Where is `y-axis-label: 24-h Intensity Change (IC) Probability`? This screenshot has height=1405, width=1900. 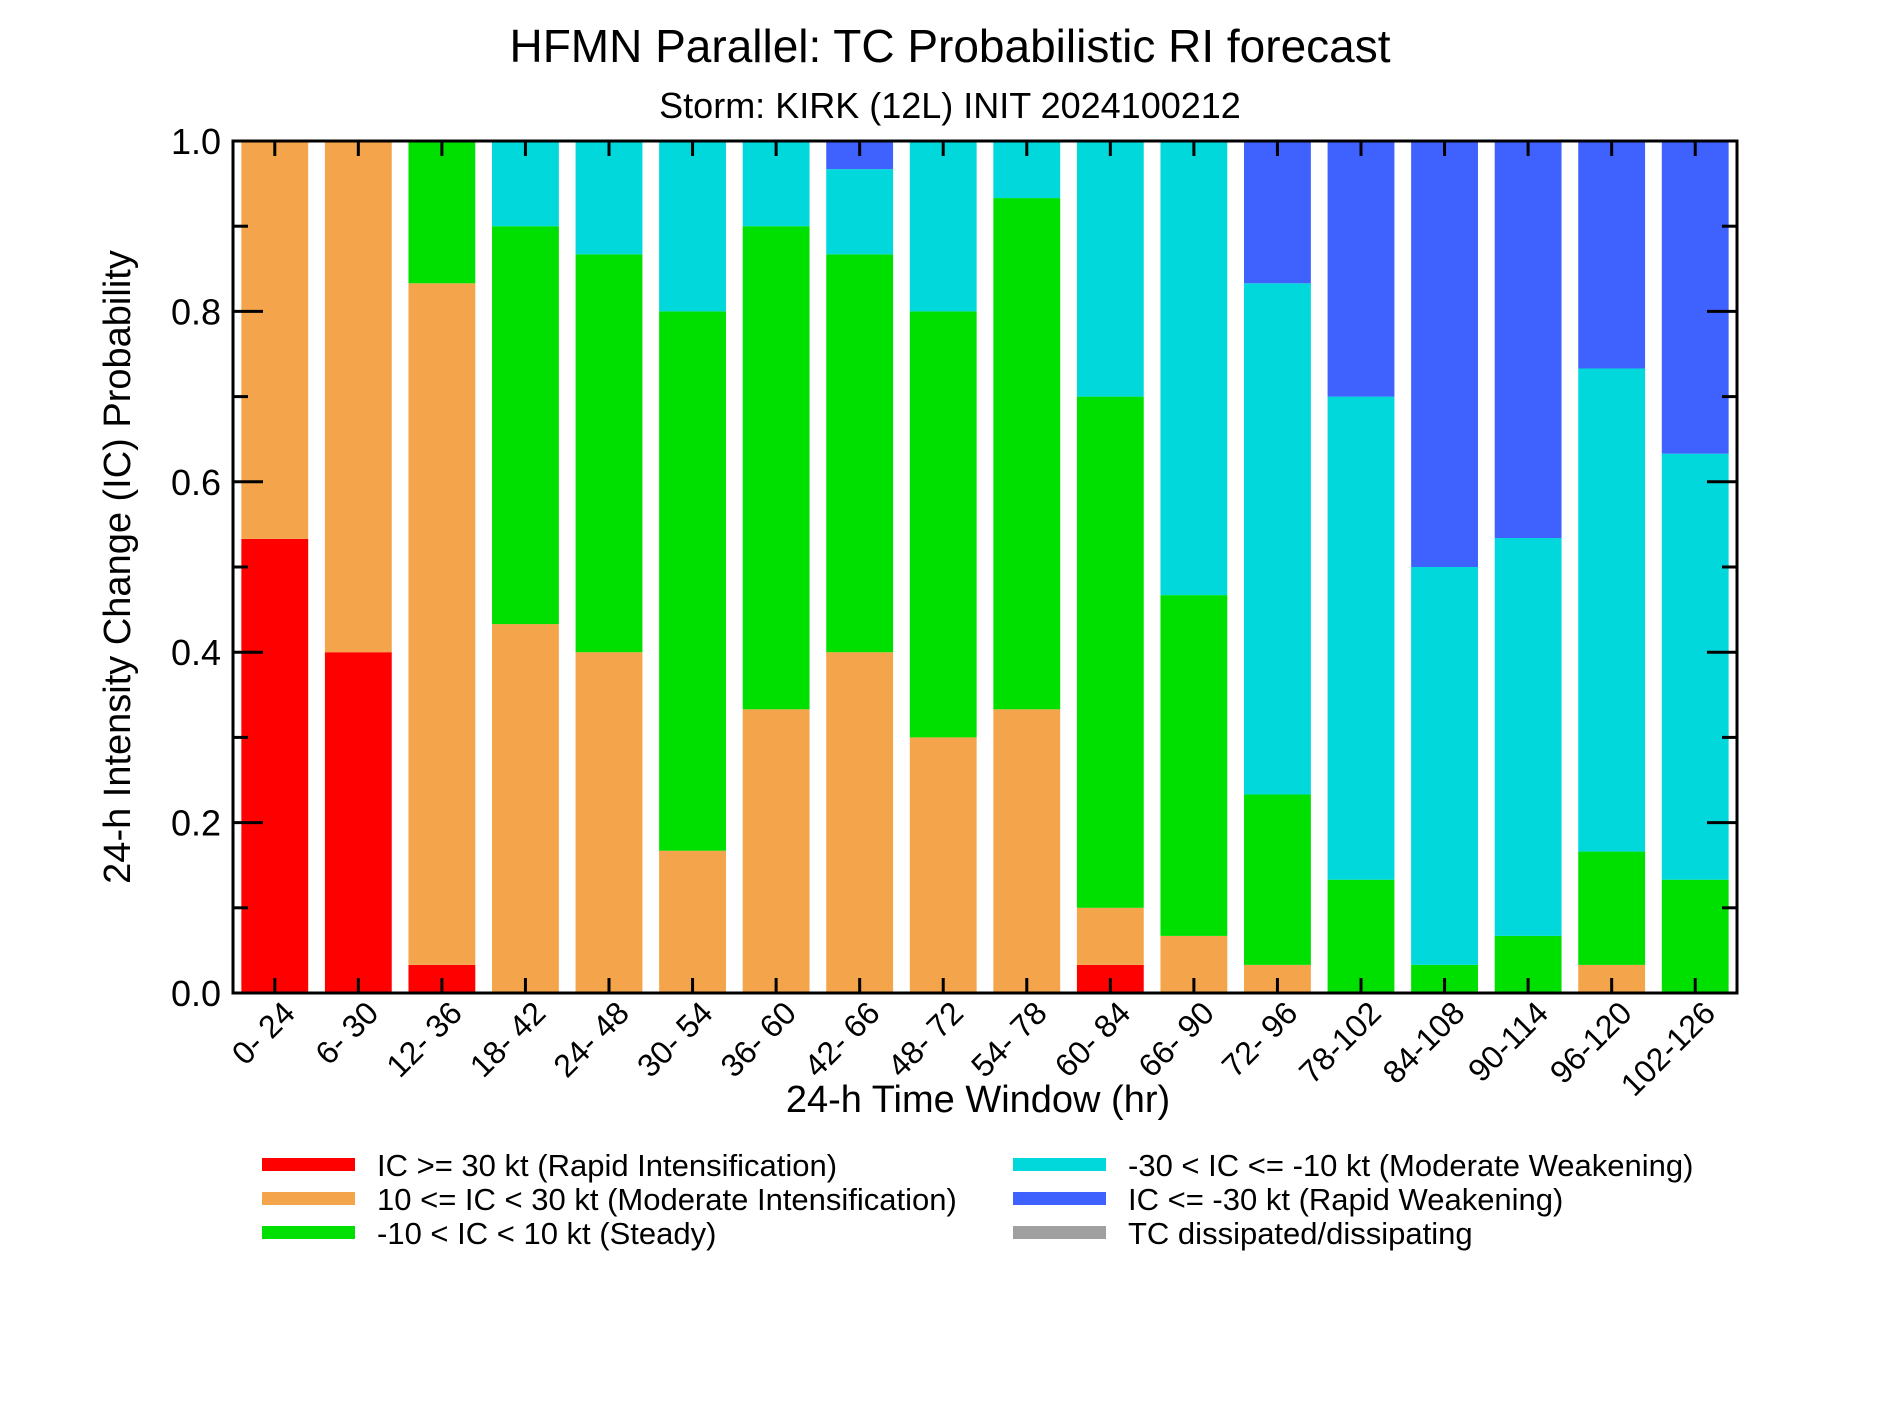 y-axis-label: 24-h Intensity Change (IC) Probability is located at coordinates (118, 567).